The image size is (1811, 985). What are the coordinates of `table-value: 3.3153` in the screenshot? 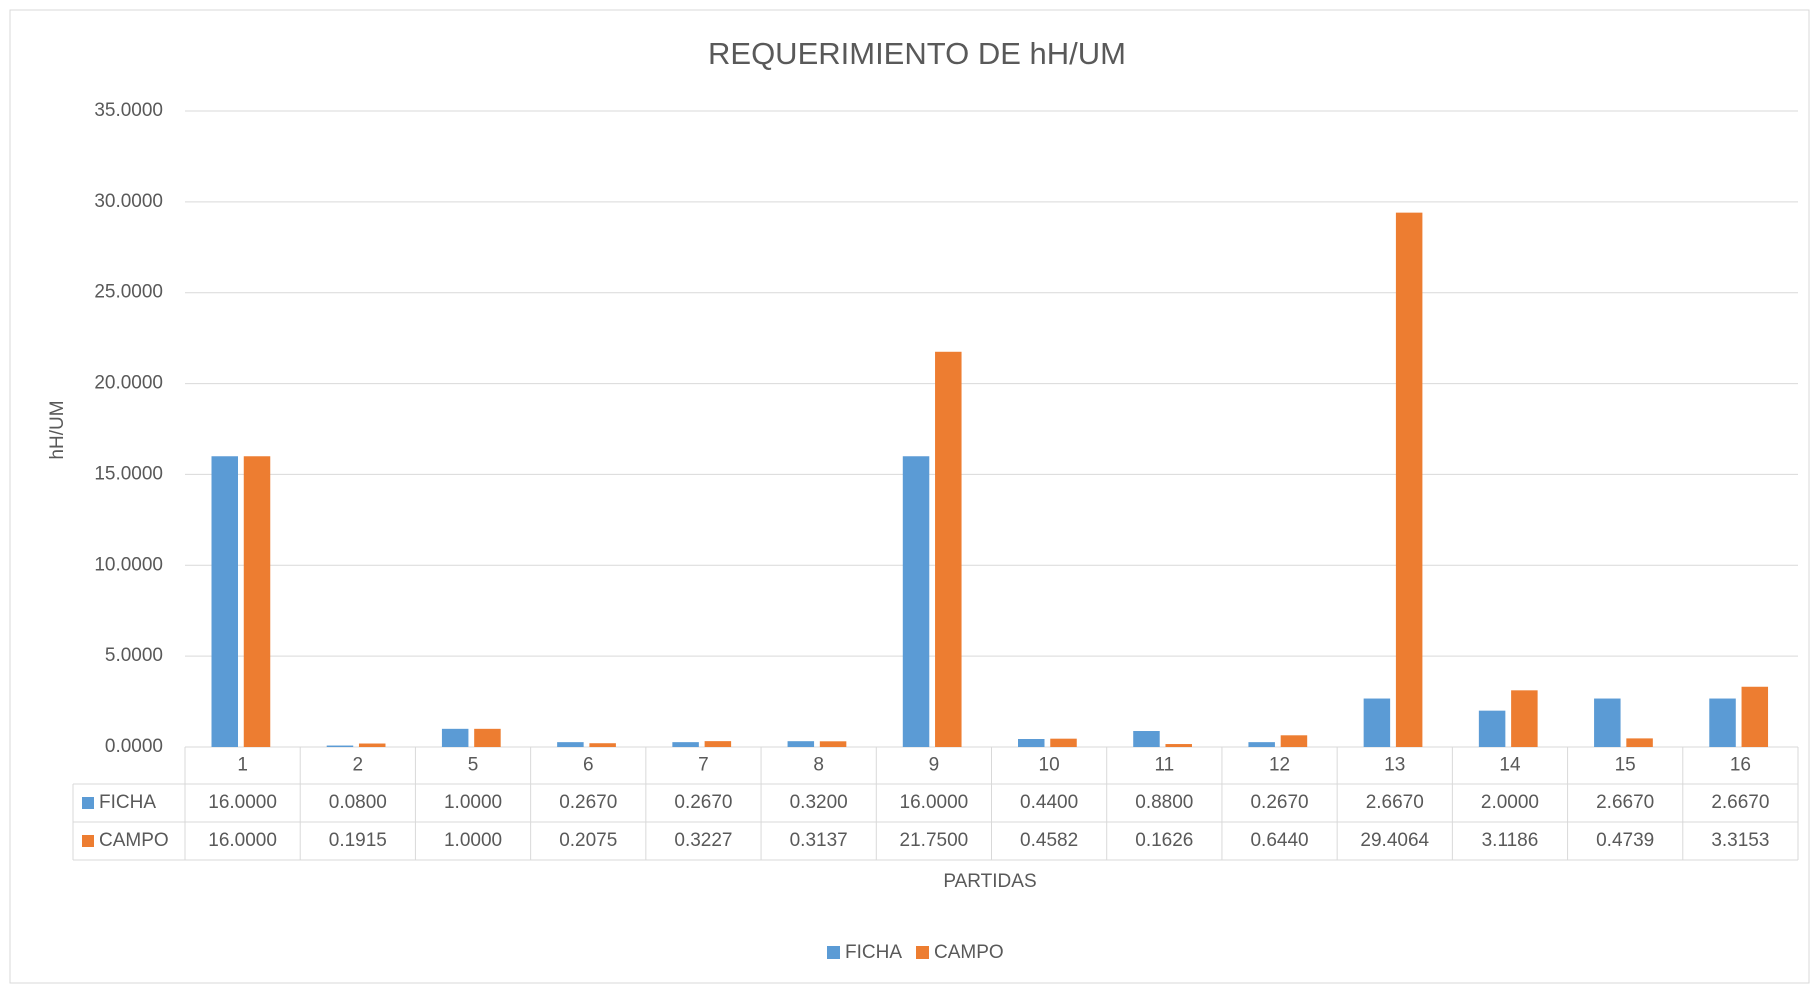 It's located at (1740, 840).